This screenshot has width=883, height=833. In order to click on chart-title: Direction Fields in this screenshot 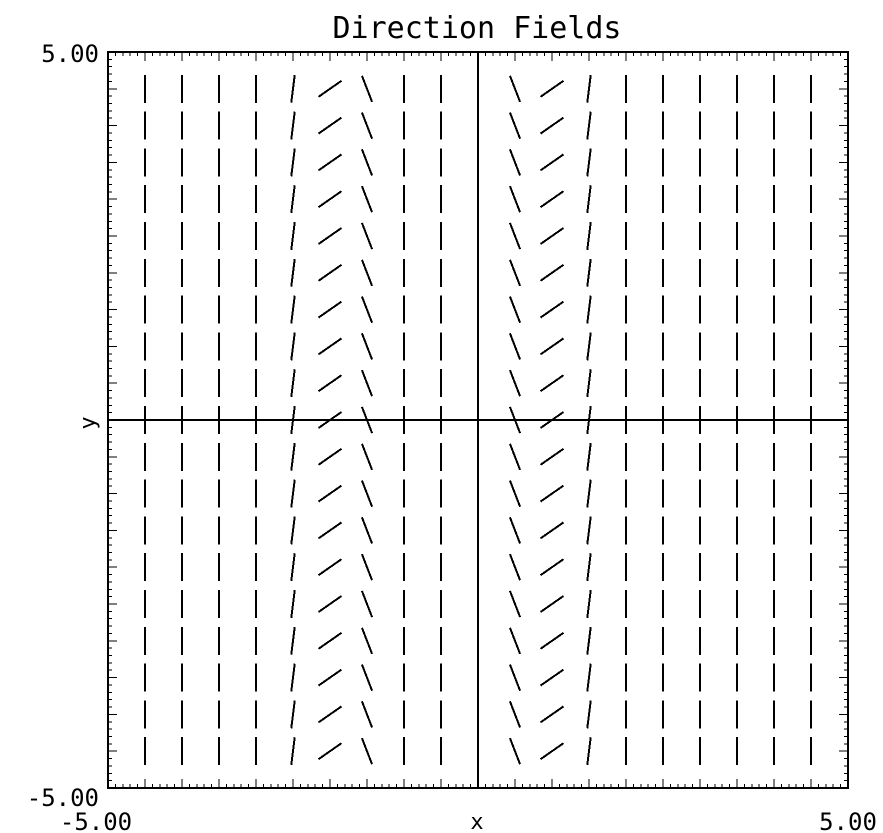, I will do `click(477, 28)`.